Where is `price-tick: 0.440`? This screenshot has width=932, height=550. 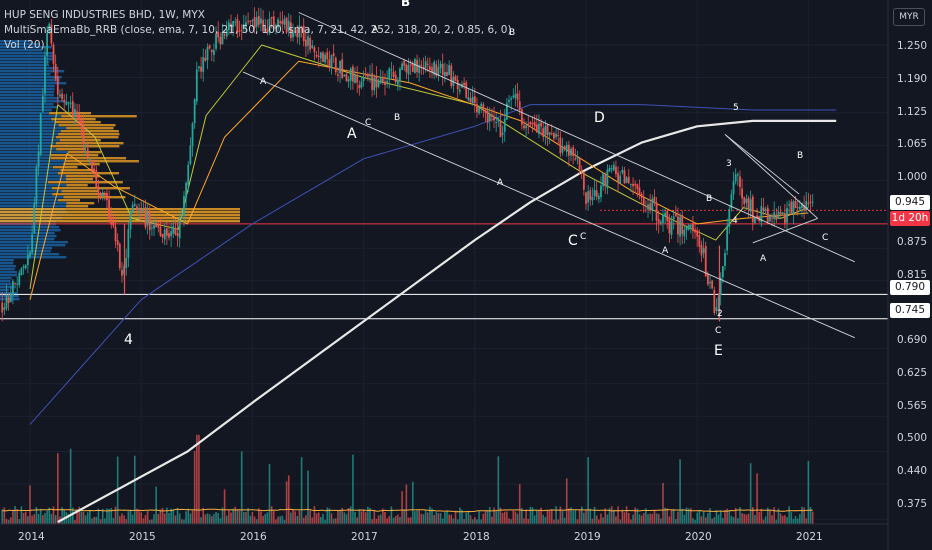 price-tick: 0.440 is located at coordinates (912, 471).